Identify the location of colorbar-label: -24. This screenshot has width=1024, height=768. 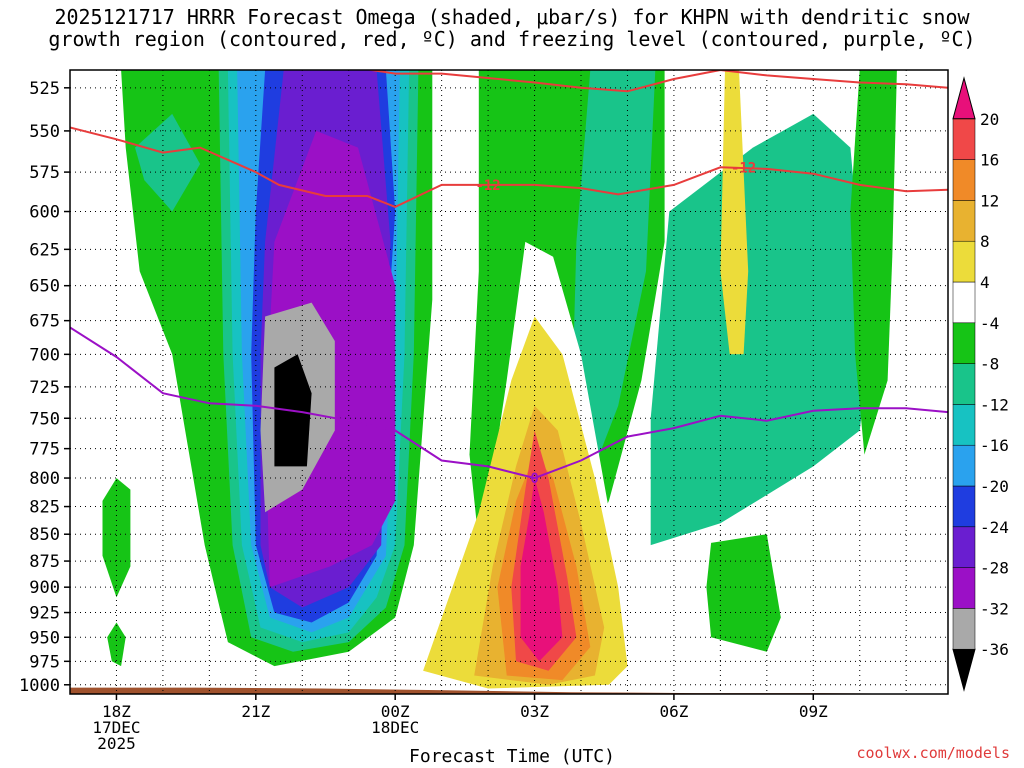
(994, 527).